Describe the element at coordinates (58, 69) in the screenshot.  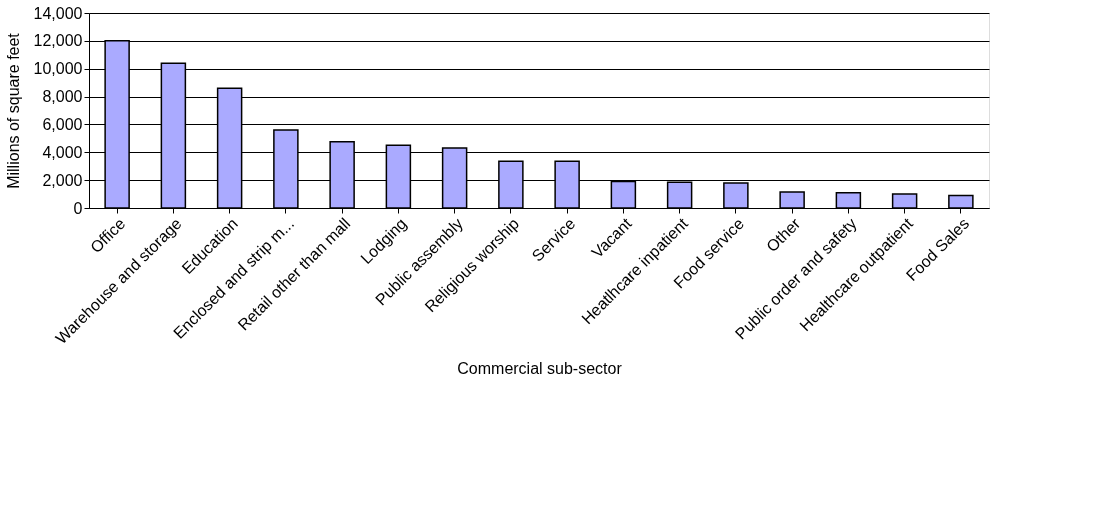
I see `y-tick-label: 10,000` at that location.